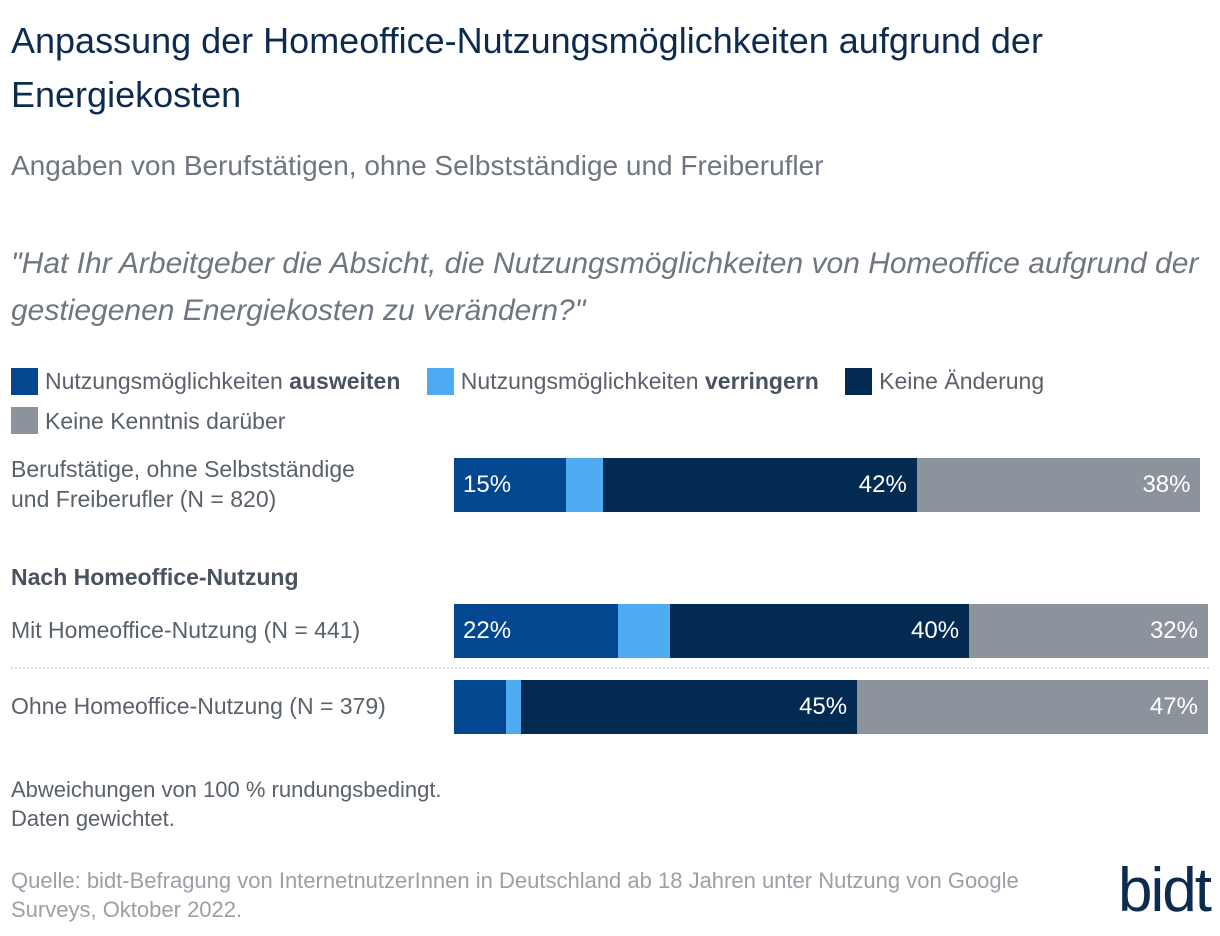 This screenshot has width=1220, height=936. Describe the element at coordinates (155, 577) in the screenshot. I see `group-heading: Nach Homeoffice-Nutzung` at that location.